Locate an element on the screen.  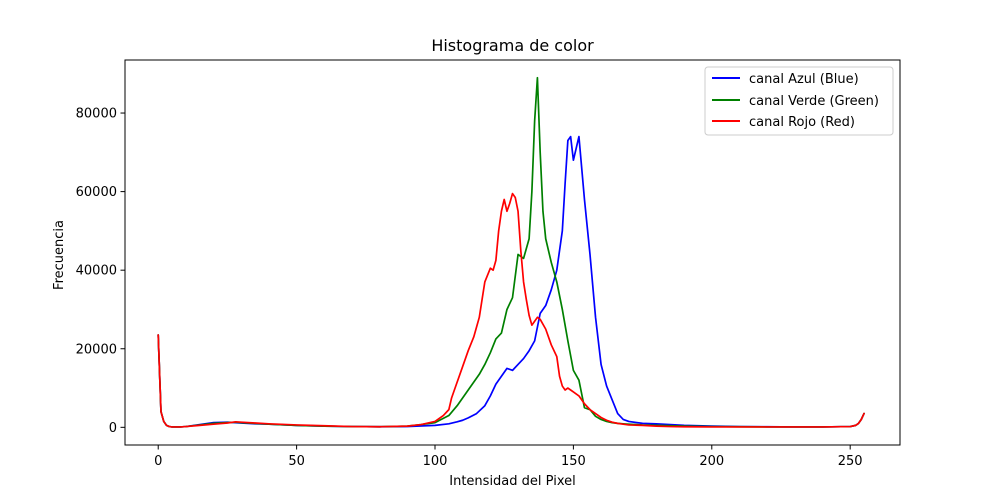
x-tick-label: 0 is located at coordinates (158, 461).